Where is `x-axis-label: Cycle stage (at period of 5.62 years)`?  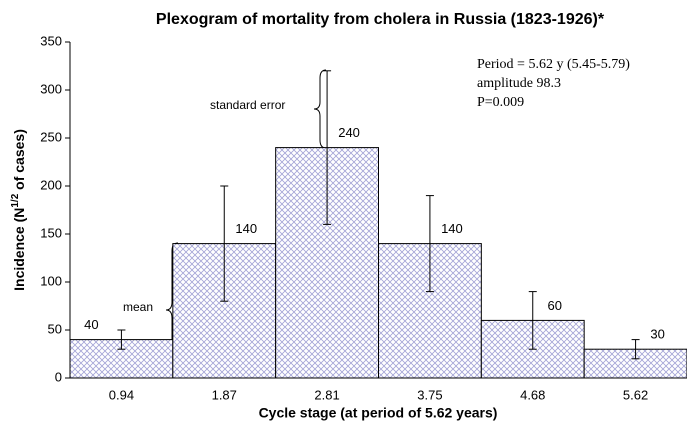 x-axis-label: Cycle stage (at period of 5.62 years) is located at coordinates (378, 413).